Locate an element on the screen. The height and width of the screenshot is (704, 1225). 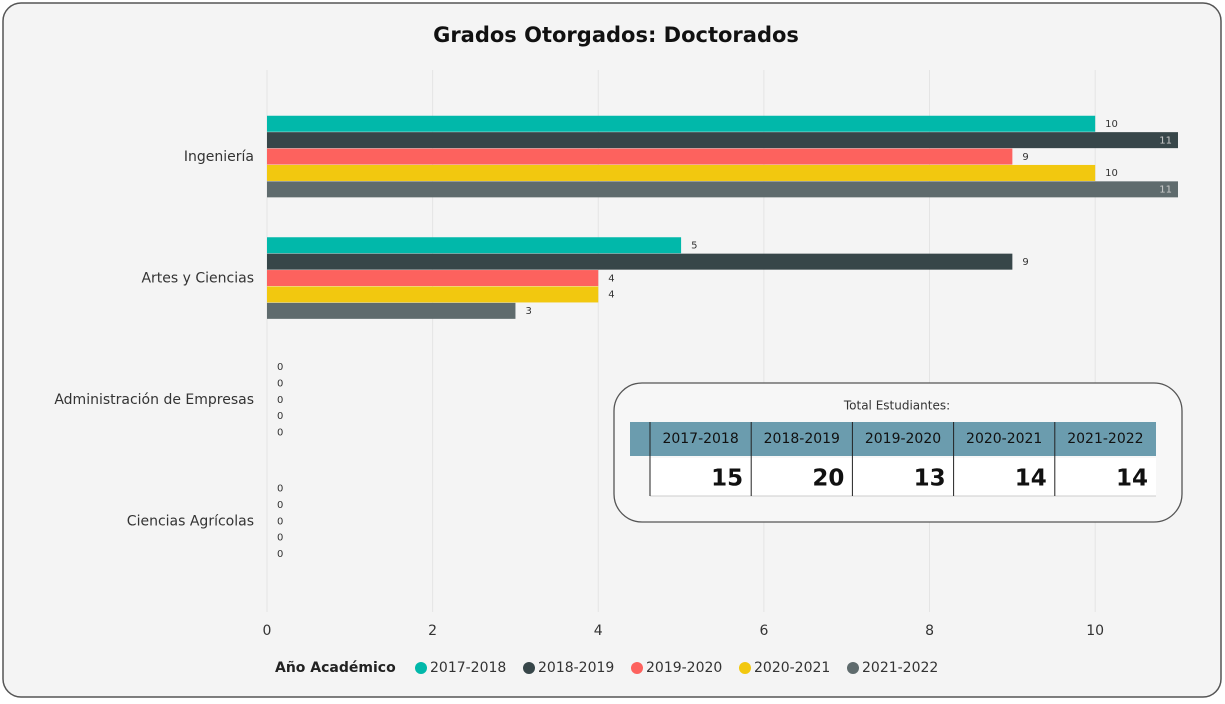
x-tick-label: 0 is located at coordinates (267, 631).